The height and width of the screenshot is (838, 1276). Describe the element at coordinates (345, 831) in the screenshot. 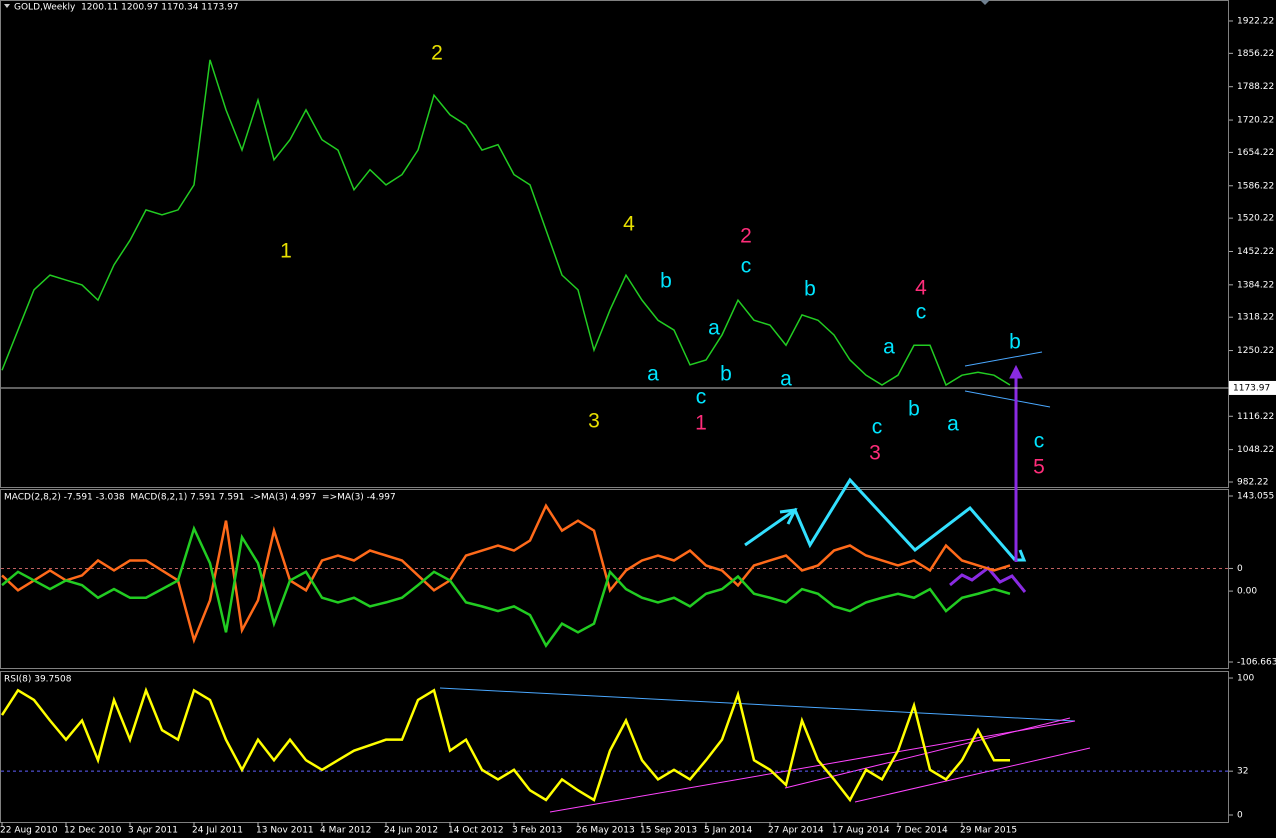

I see `x-tick-label: 4 Mar 2012` at that location.